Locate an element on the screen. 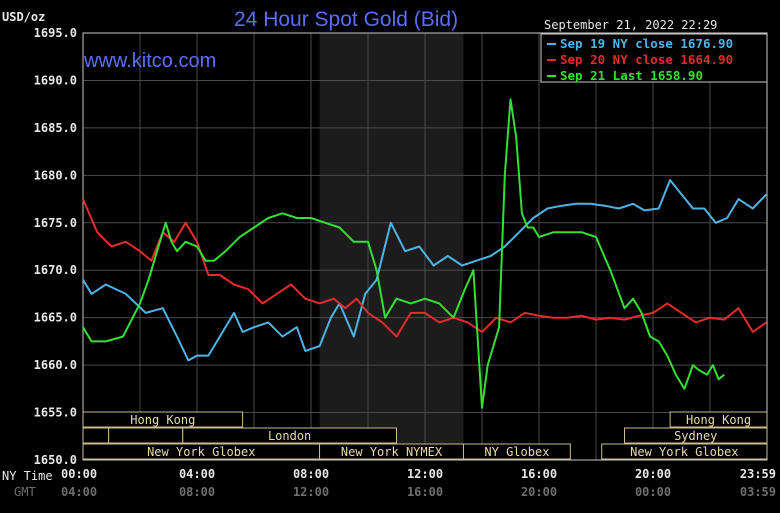 This screenshot has width=780, height=513. x-tick-ny: 23:59 is located at coordinates (758, 474).